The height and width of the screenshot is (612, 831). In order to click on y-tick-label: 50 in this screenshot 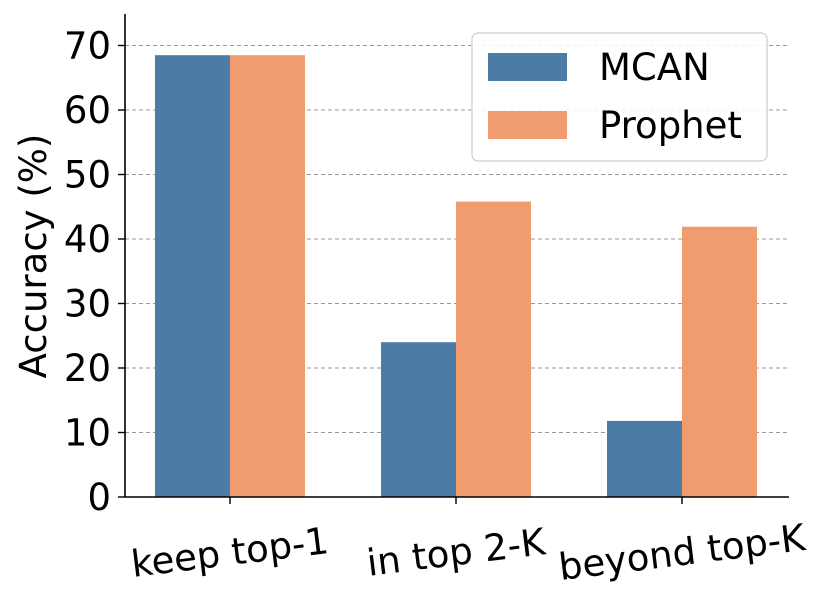, I will do `click(87, 175)`.